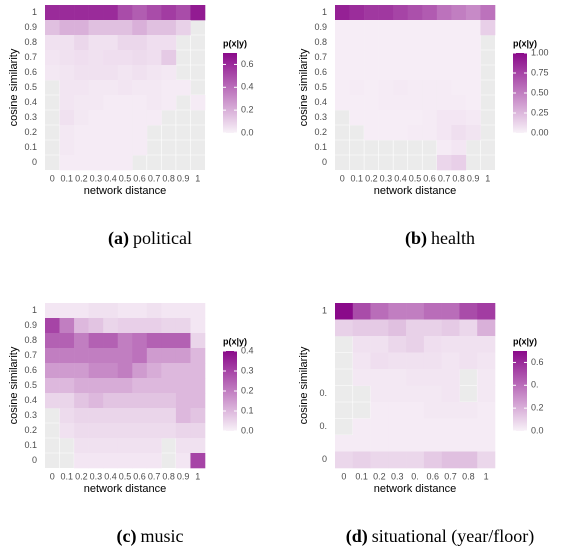  I want to click on x-tick-label: 0.7, so click(154, 178).